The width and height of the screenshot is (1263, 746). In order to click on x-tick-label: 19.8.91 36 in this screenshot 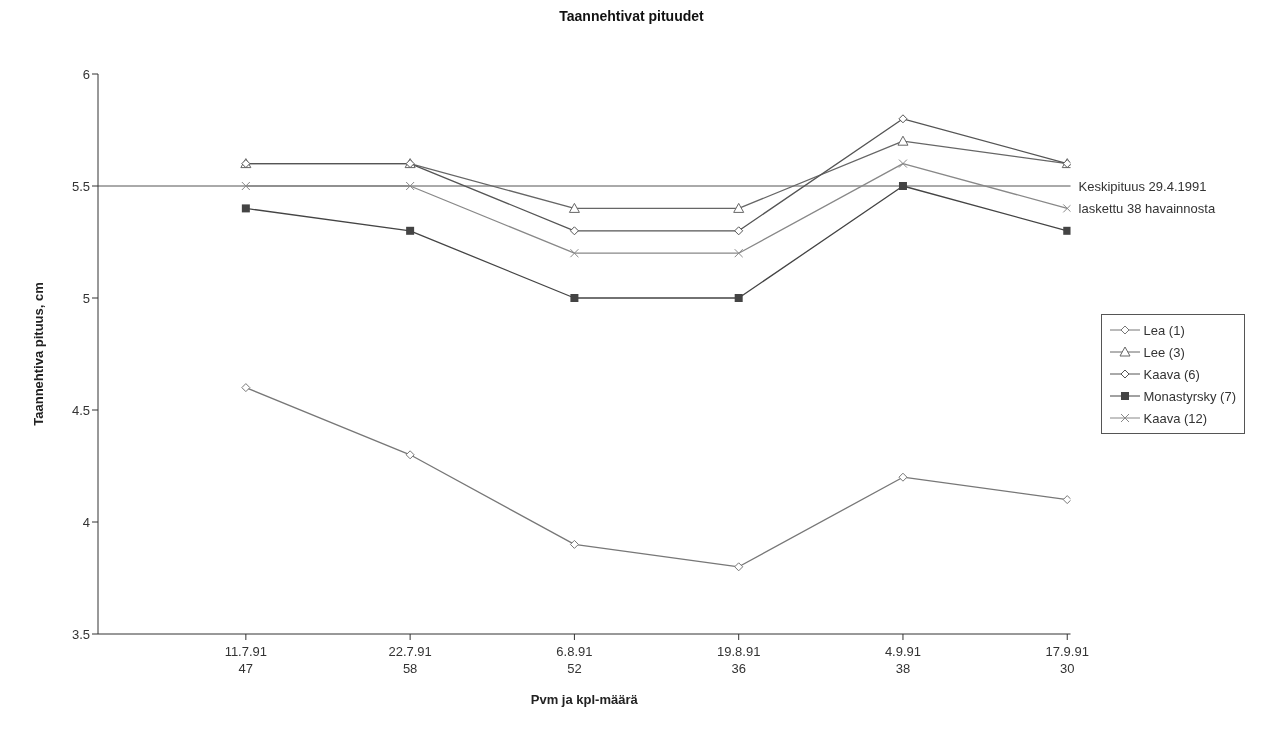, I will do `click(739, 660)`.